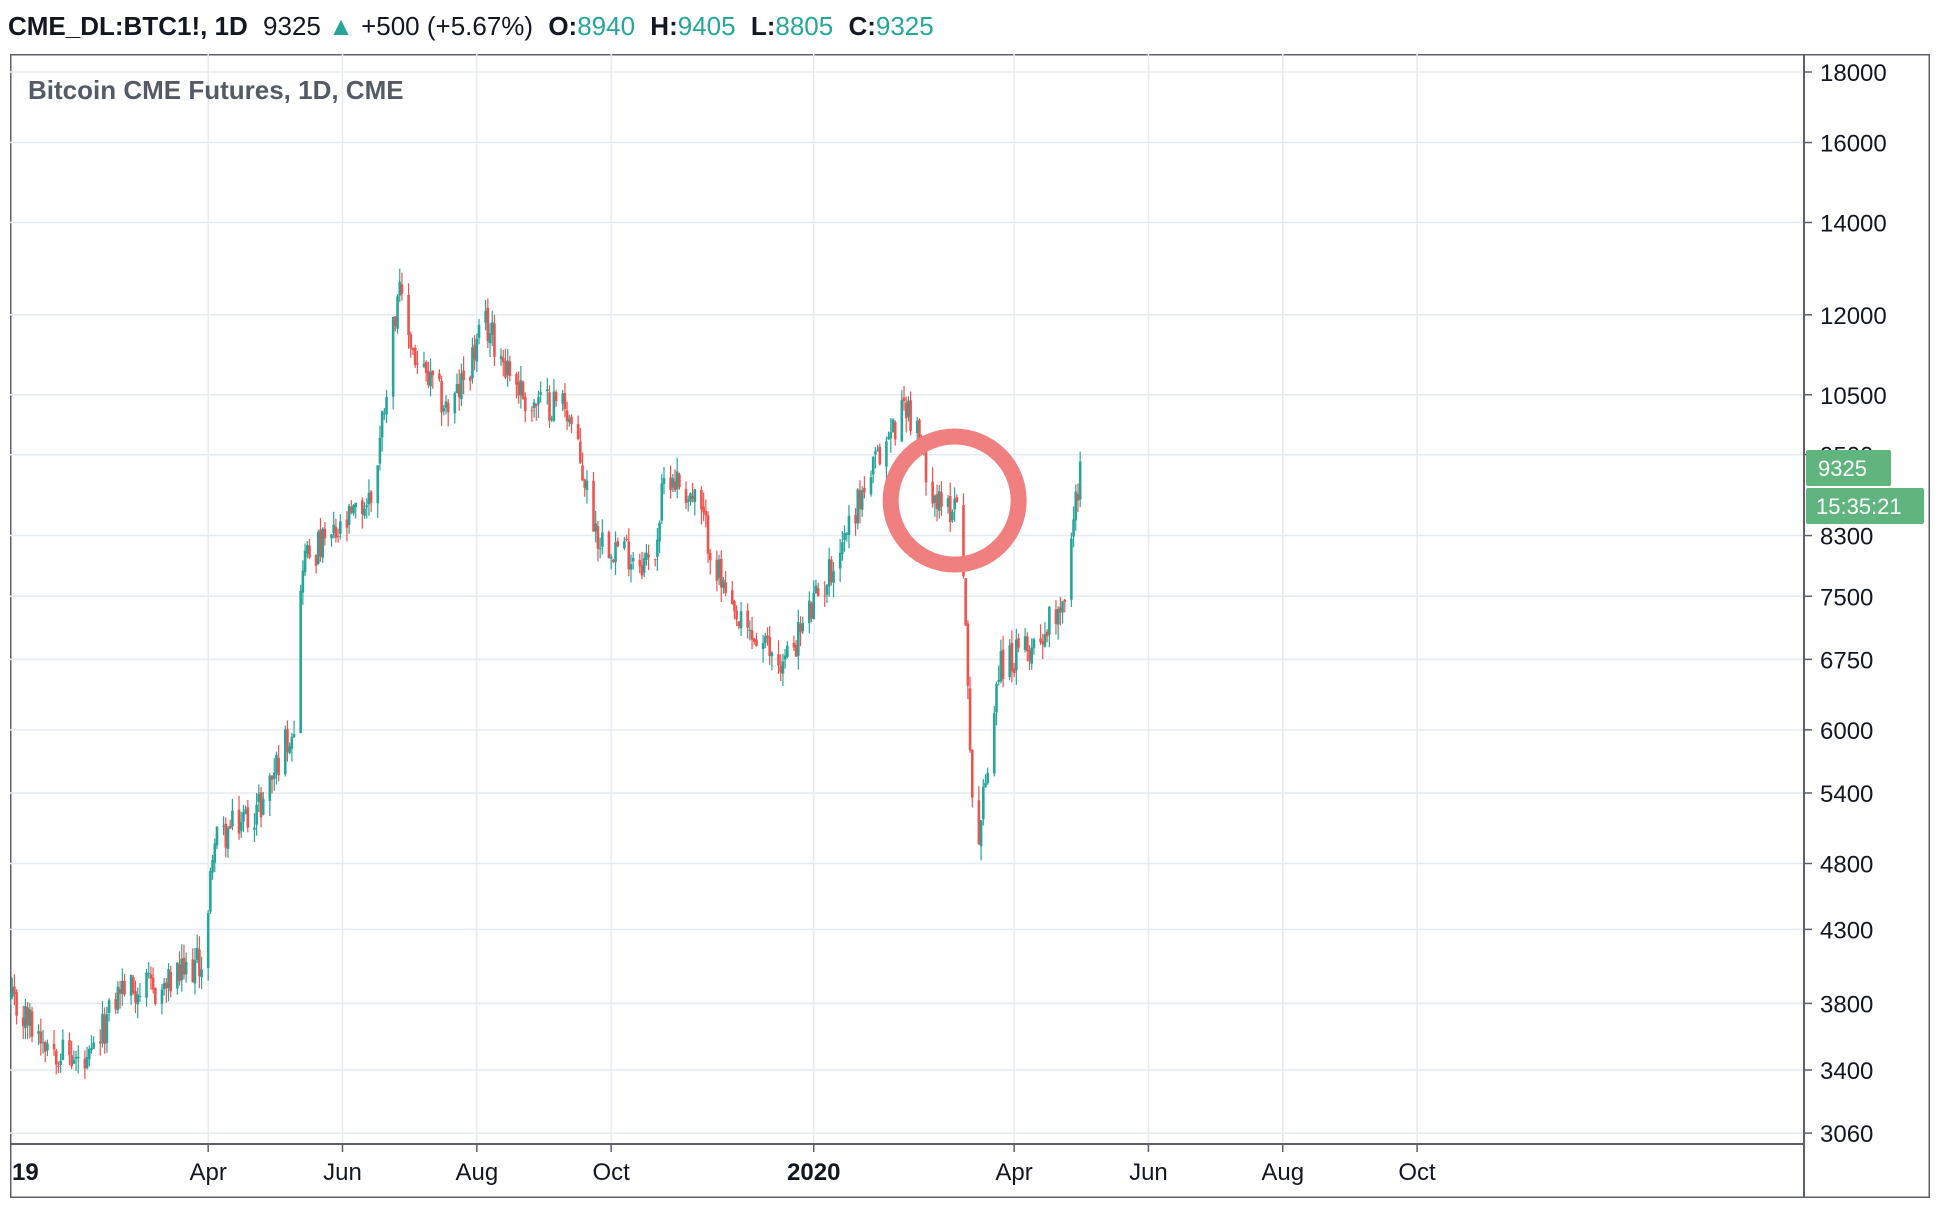 This screenshot has height=1222, width=1940. I want to click on time-axis: 19 Apr Jun Aug Oct 2020 Apr Jun Aug Oct, so click(722, 1165).